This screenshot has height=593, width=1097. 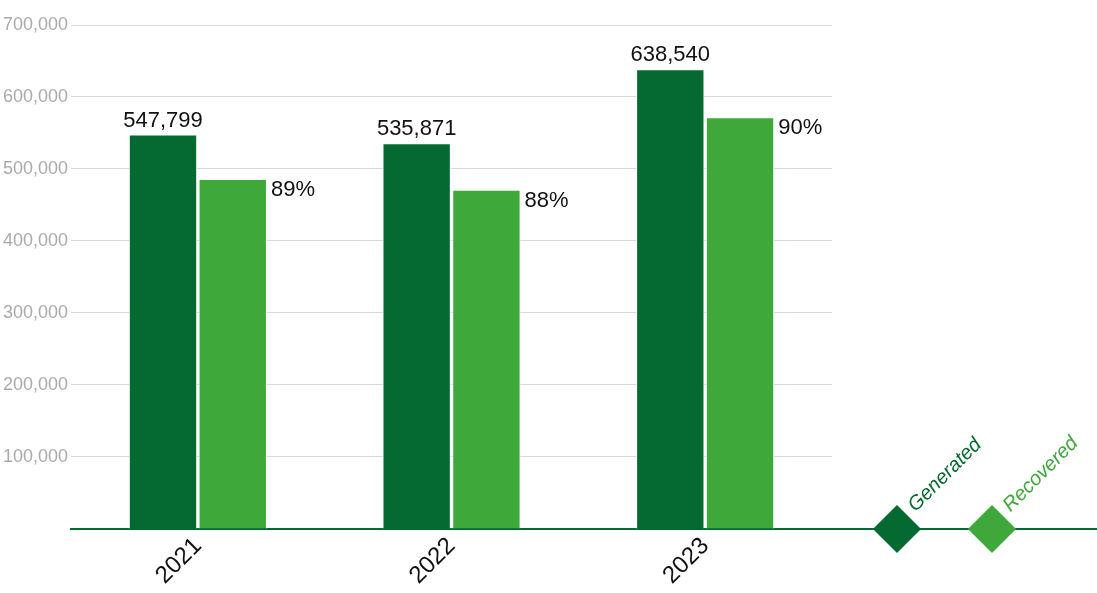 I want to click on y-tick-label: 700,000, so click(x=35, y=23).